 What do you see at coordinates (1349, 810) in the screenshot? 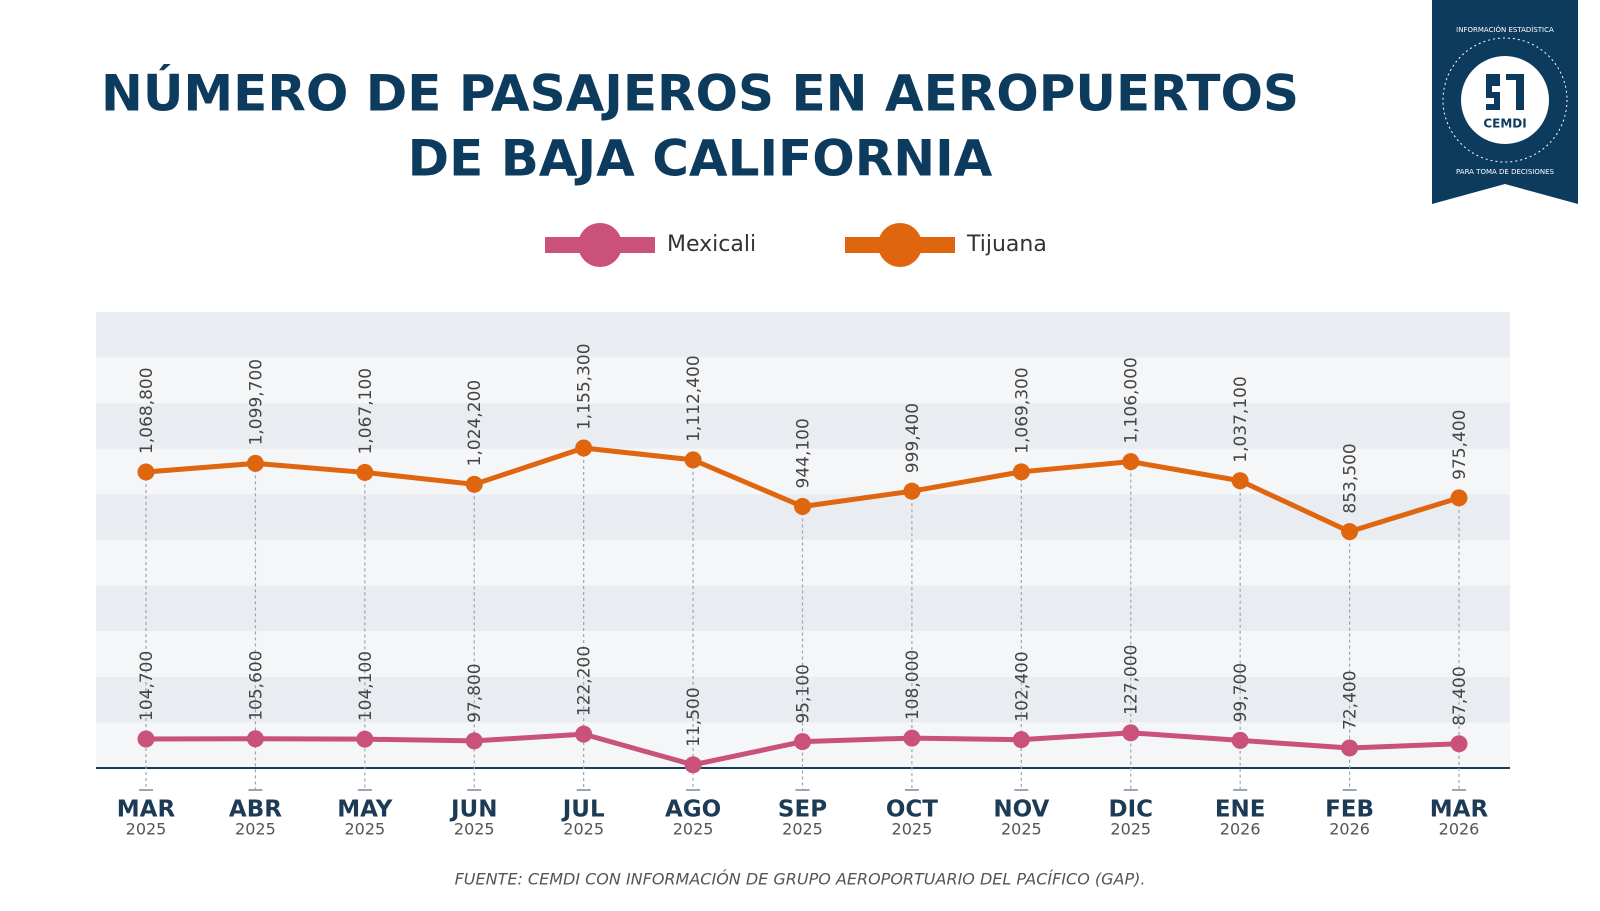
I see `x-tick-label: FEB` at bounding box center [1349, 810].